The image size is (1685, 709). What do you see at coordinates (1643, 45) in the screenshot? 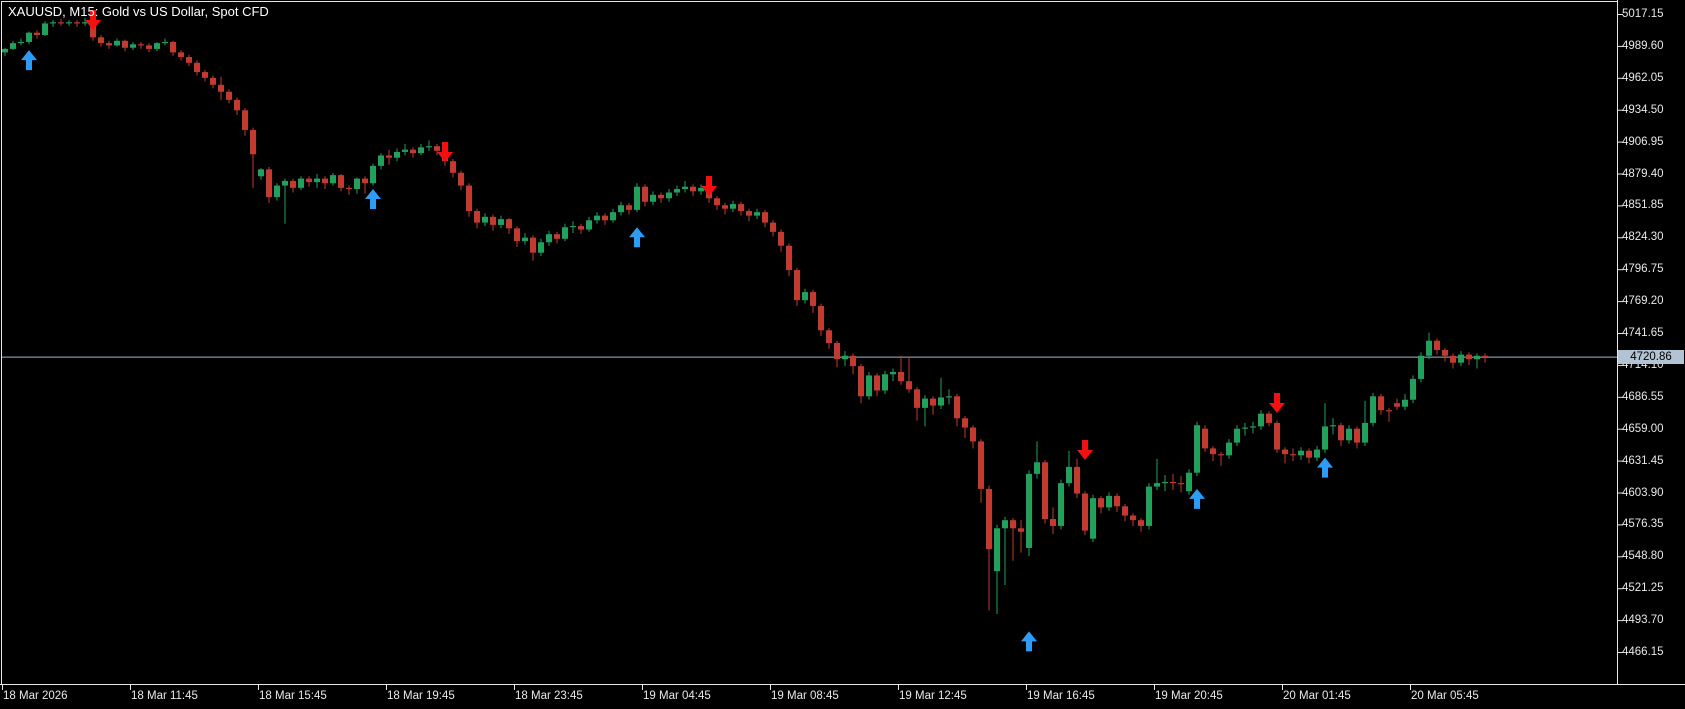
I see `price-axis-label: 4989.60` at bounding box center [1643, 45].